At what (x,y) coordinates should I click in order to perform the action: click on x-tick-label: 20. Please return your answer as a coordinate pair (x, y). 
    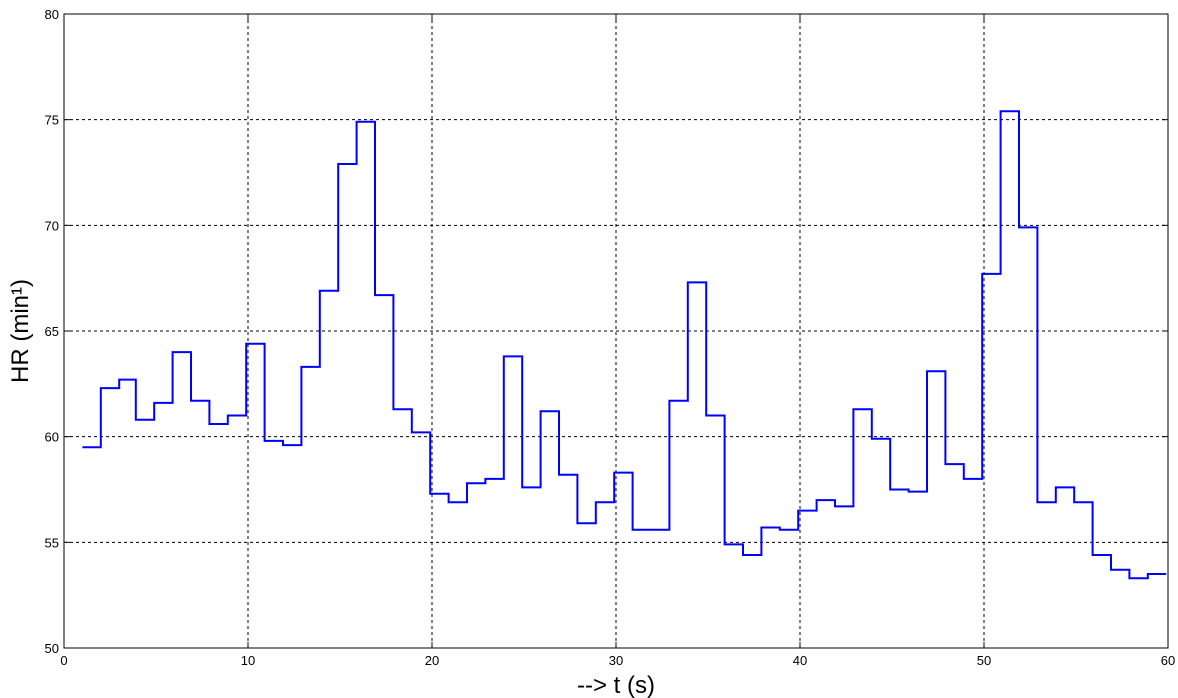
    Looking at the image, I should click on (432, 660).